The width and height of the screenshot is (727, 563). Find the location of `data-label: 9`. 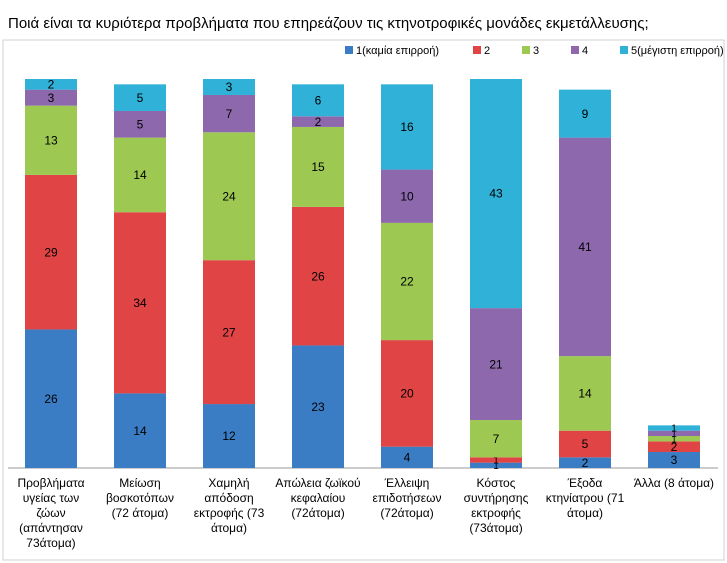

data-label: 9 is located at coordinates (585, 114).